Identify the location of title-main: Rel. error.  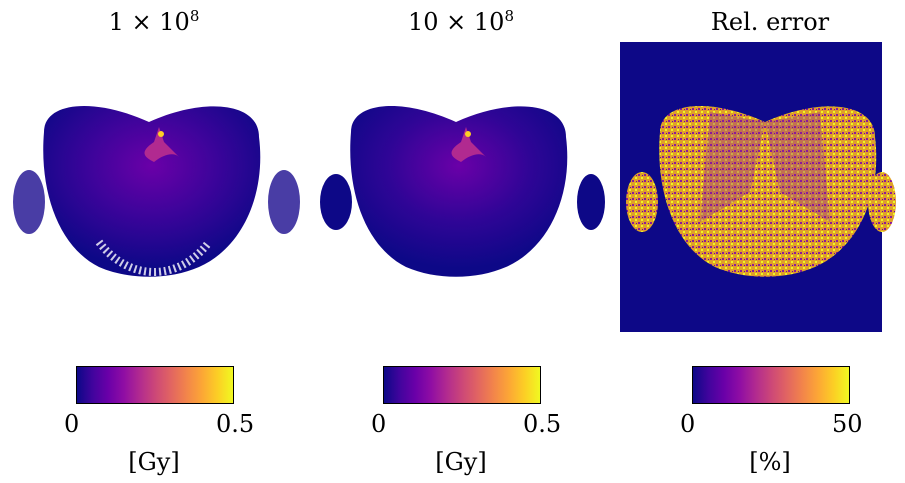
(770, 22).